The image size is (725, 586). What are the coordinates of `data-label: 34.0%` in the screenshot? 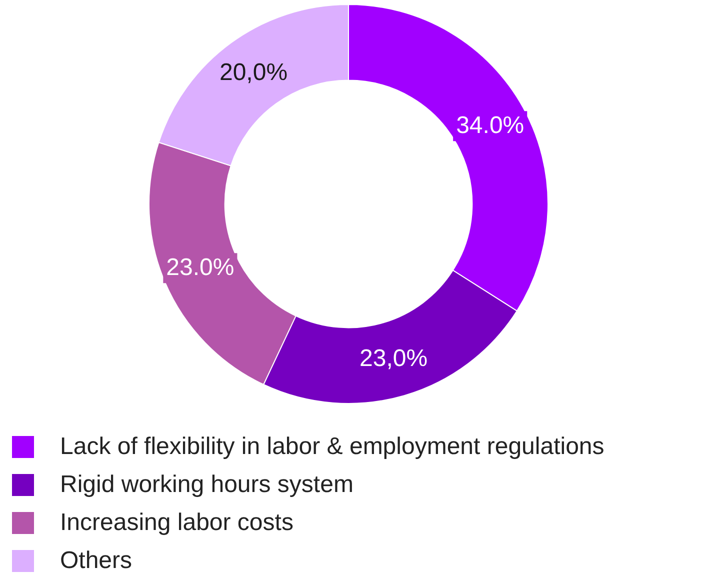 It's located at (490, 125).